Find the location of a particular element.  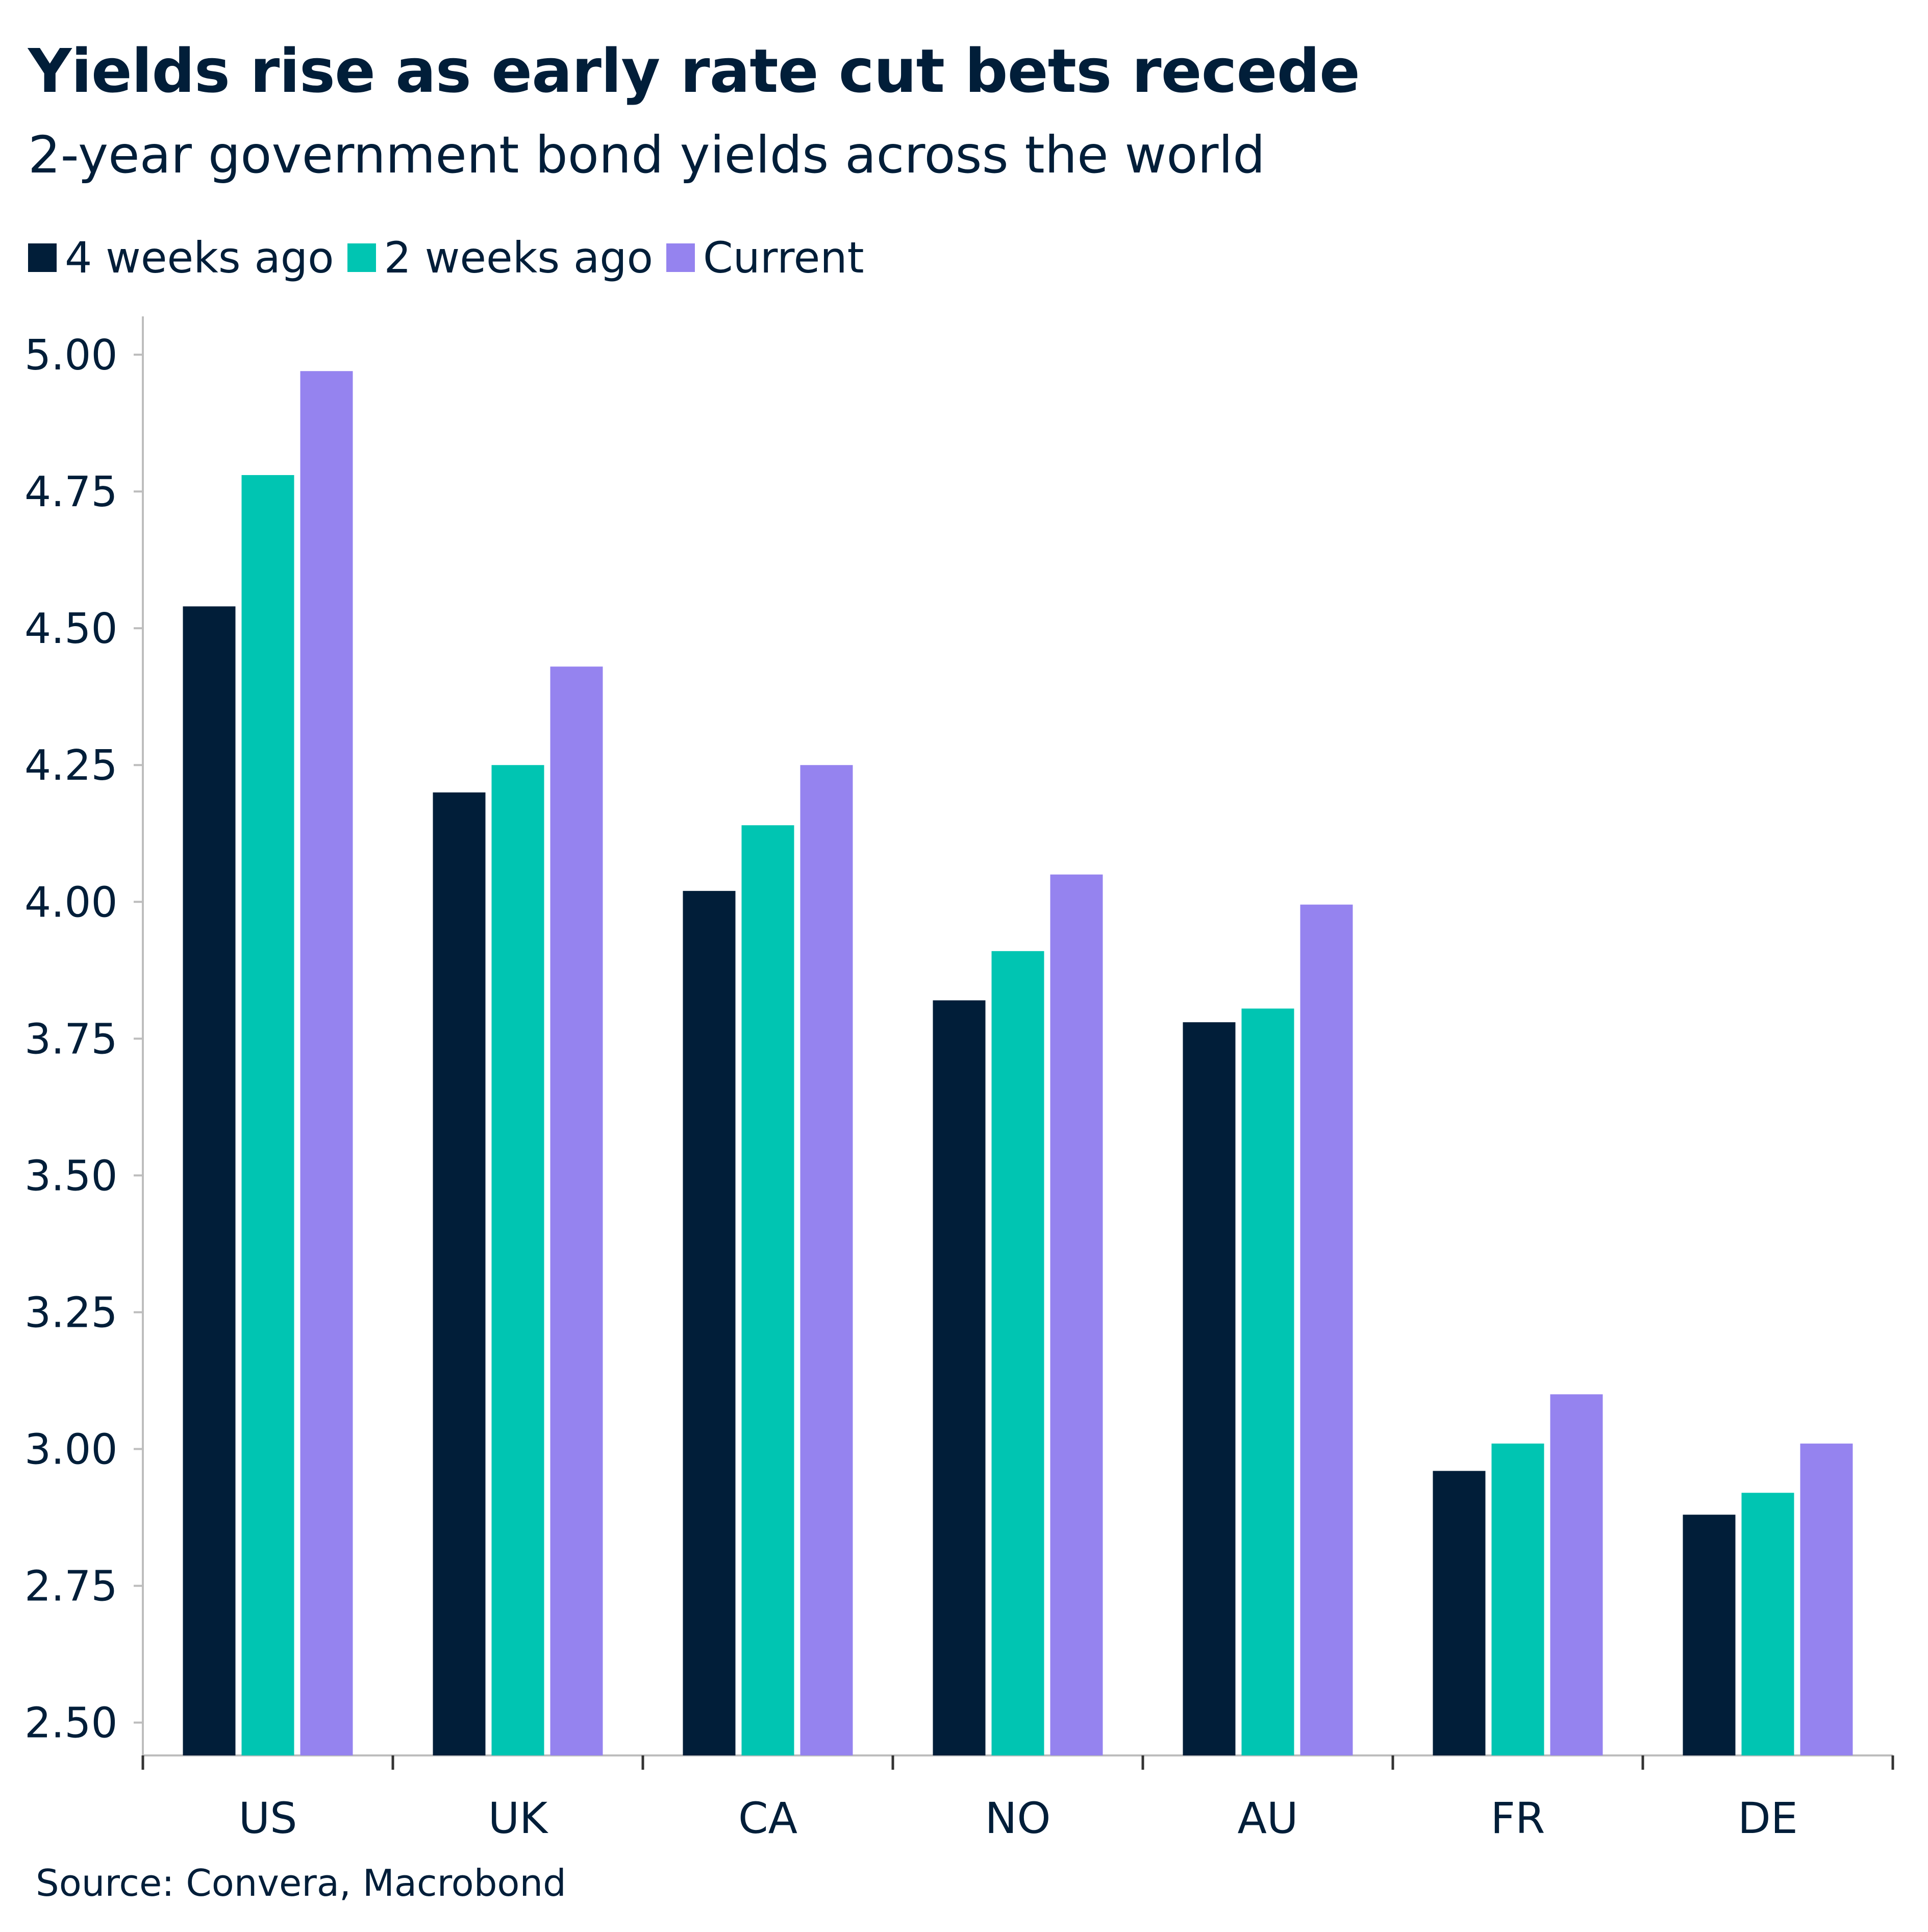

y-tick-label: 2.75 is located at coordinates (71, 1587).